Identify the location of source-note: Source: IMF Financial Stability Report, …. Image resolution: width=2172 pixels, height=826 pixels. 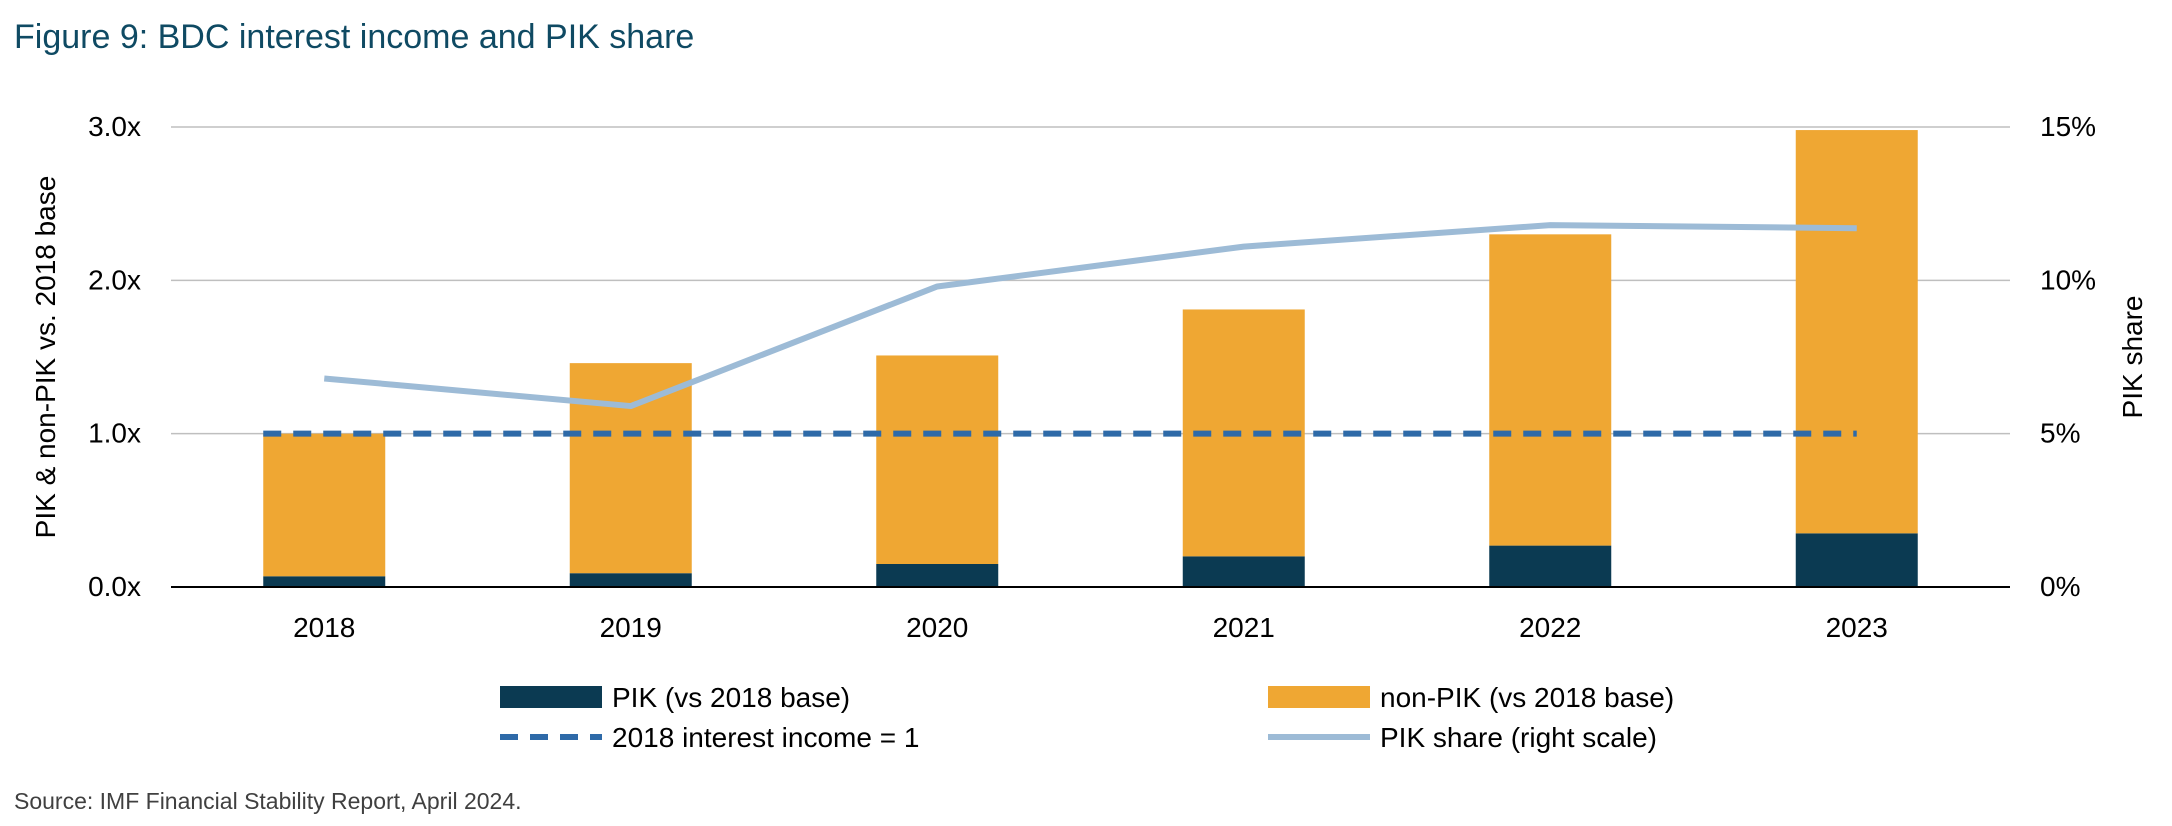
(268, 801).